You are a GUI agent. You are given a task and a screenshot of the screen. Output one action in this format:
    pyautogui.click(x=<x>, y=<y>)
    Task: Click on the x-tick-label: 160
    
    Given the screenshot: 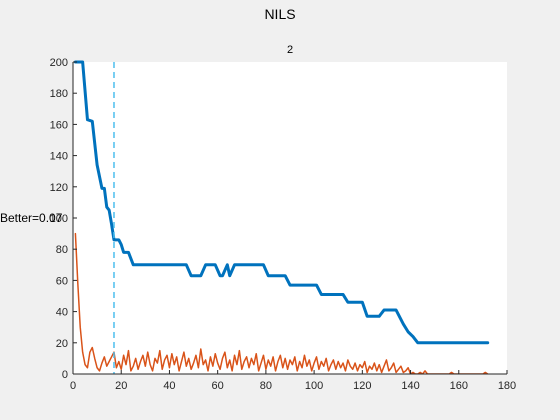 What is the action you would take?
    pyautogui.click(x=459, y=386)
    